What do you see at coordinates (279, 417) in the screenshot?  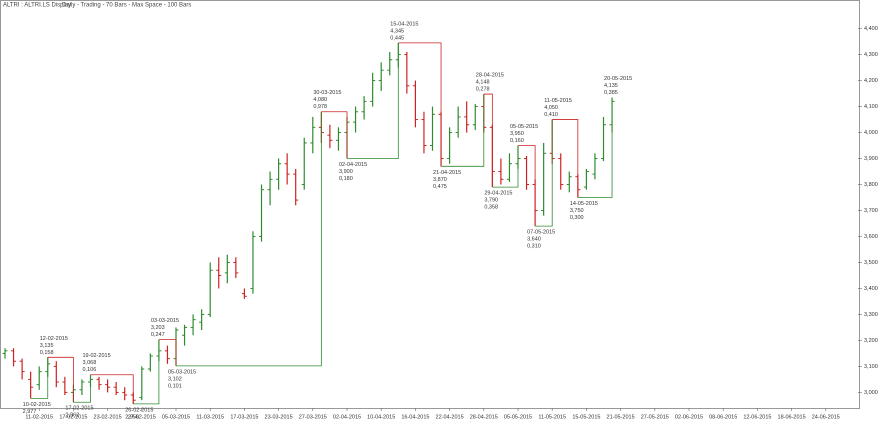 I see `x-tick-label: 23-03-2015` at bounding box center [279, 417].